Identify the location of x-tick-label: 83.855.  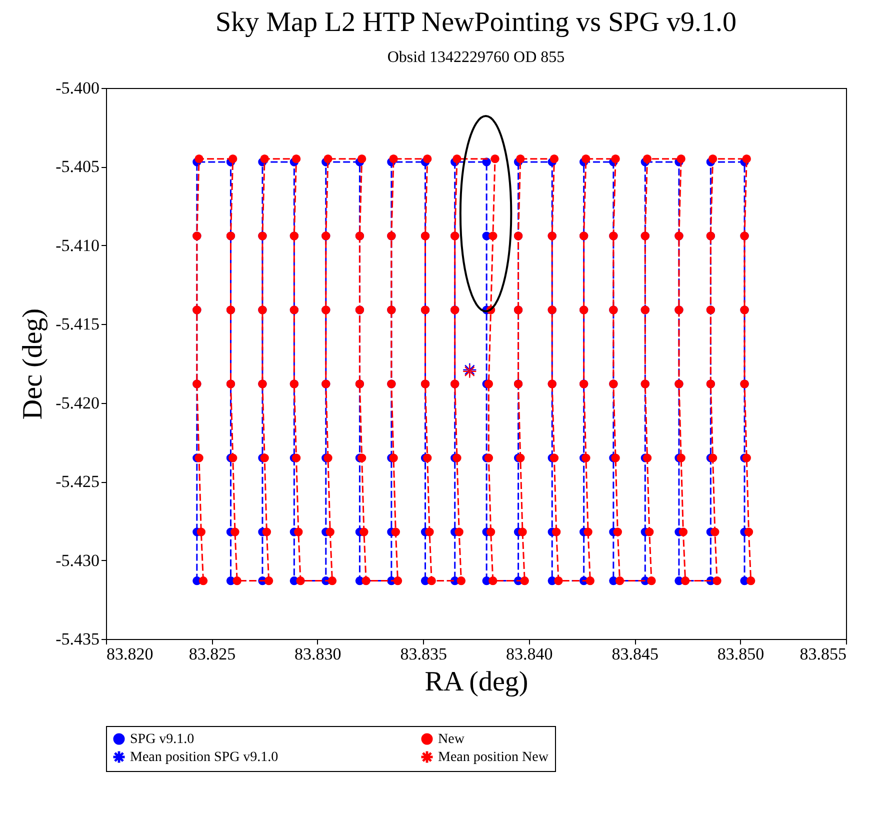
(823, 654).